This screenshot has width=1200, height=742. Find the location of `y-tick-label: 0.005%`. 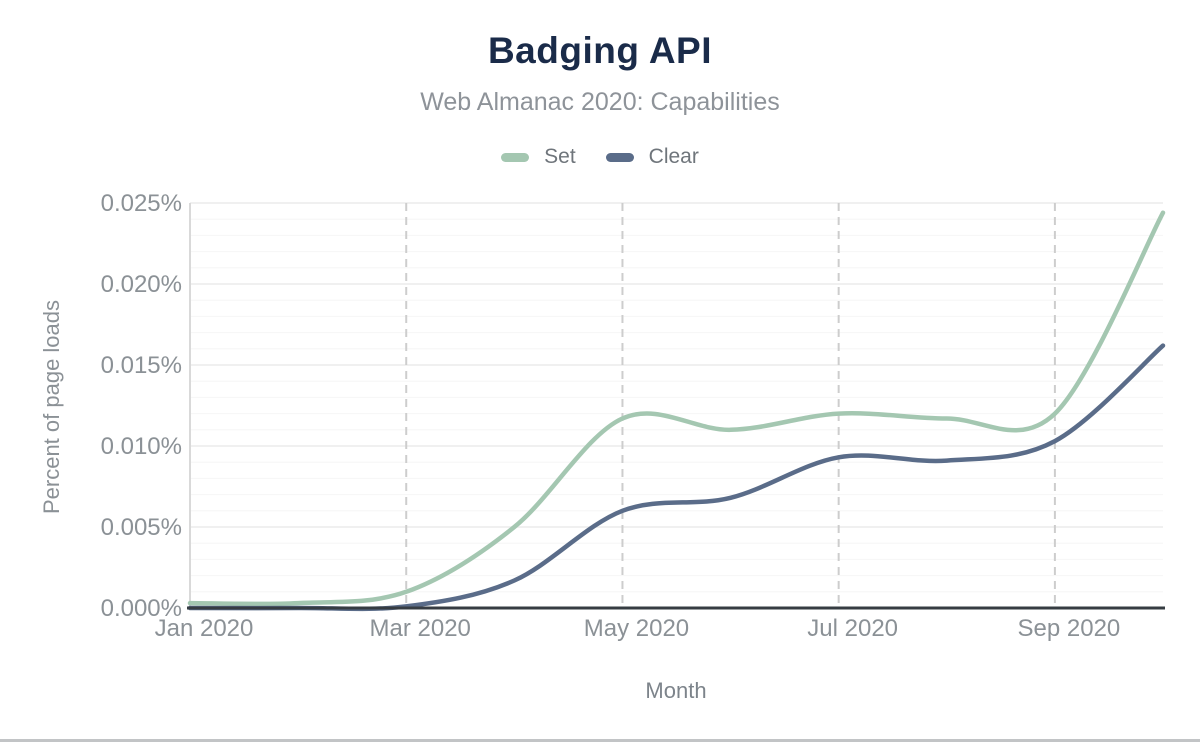

y-tick-label: 0.005% is located at coordinates (141, 527).